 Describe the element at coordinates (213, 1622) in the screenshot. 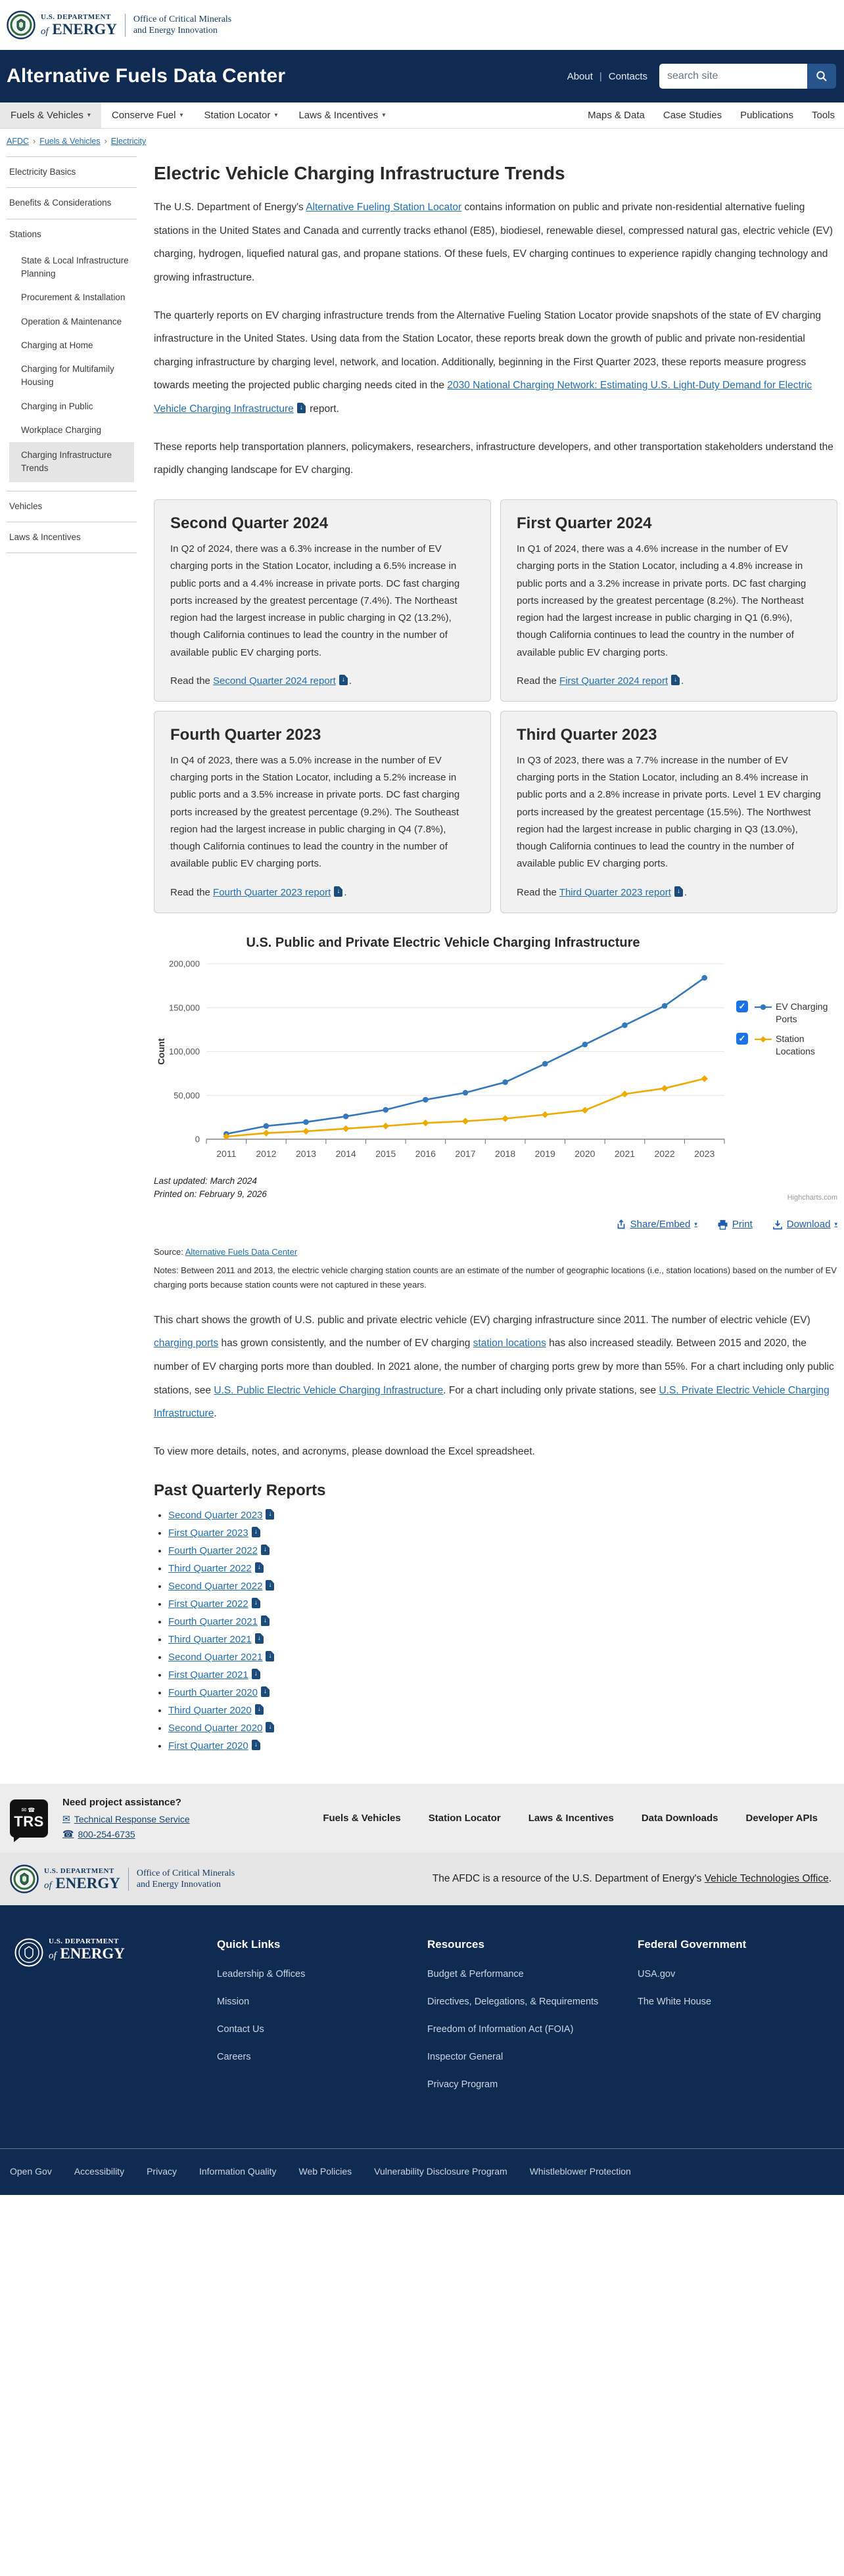

I see `report-link-q4-2021: Fourth Quarter 2021` at that location.